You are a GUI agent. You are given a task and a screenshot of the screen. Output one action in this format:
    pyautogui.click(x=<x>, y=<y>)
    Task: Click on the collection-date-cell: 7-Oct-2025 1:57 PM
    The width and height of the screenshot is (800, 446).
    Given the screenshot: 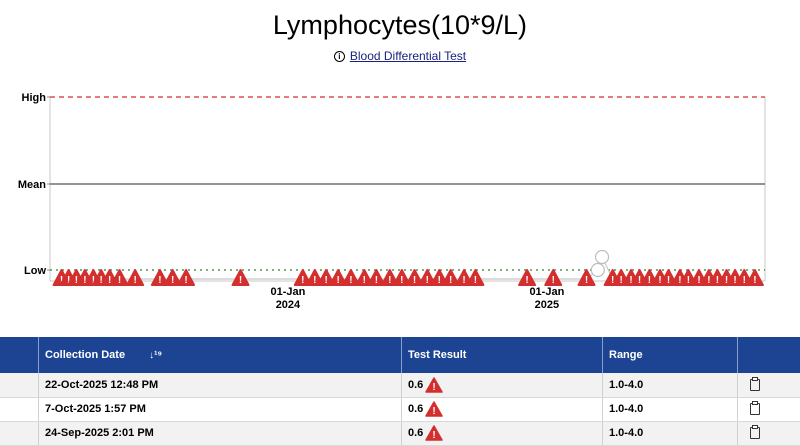 What is the action you would take?
    pyautogui.click(x=220, y=409)
    